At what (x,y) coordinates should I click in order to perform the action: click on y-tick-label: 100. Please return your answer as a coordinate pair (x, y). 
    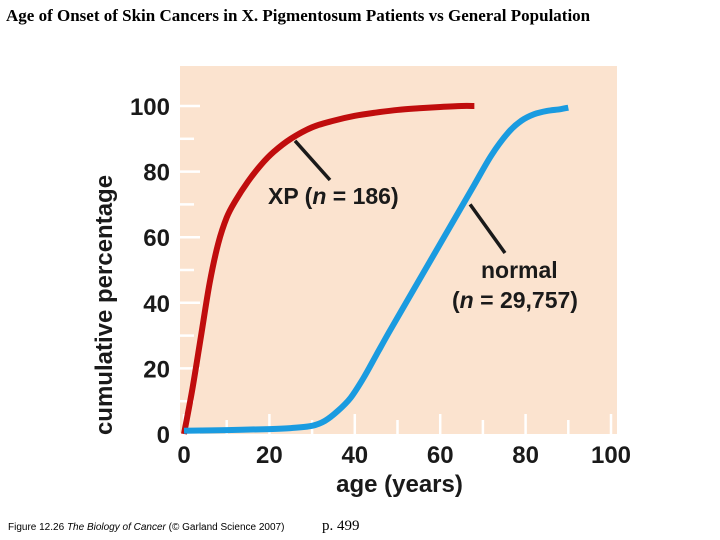
    Looking at the image, I should click on (150, 107).